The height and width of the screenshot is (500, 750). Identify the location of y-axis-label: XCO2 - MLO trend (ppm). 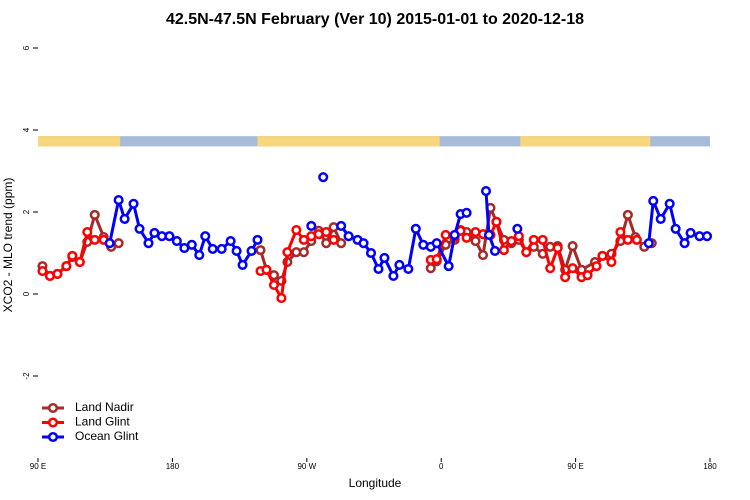
(8, 245).